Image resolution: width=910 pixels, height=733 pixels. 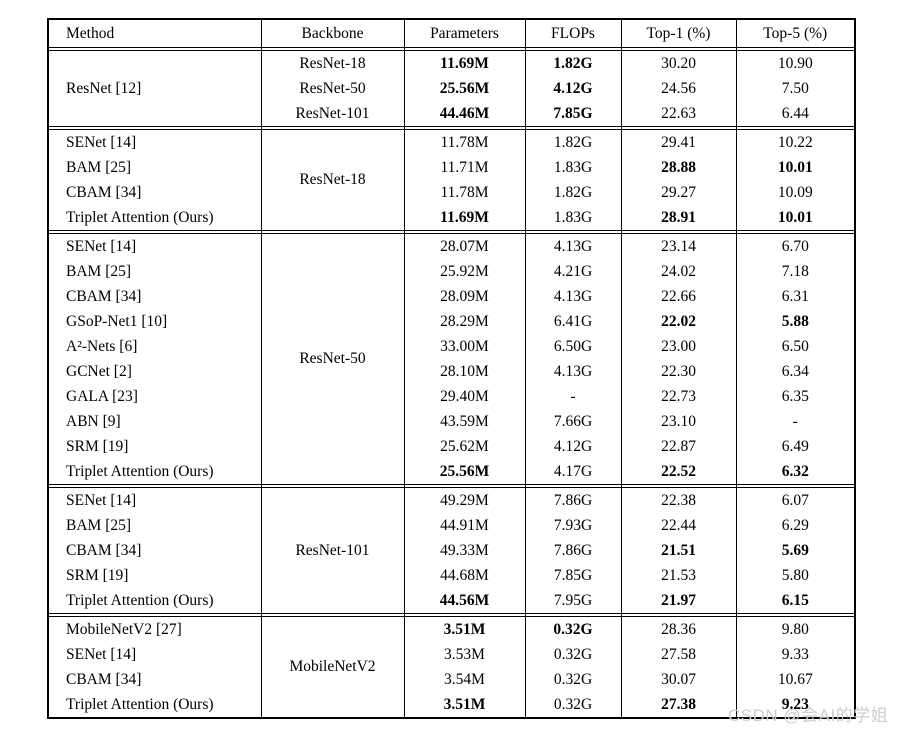 What do you see at coordinates (678, 346) in the screenshot?
I see `top1-cell: 23.00` at bounding box center [678, 346].